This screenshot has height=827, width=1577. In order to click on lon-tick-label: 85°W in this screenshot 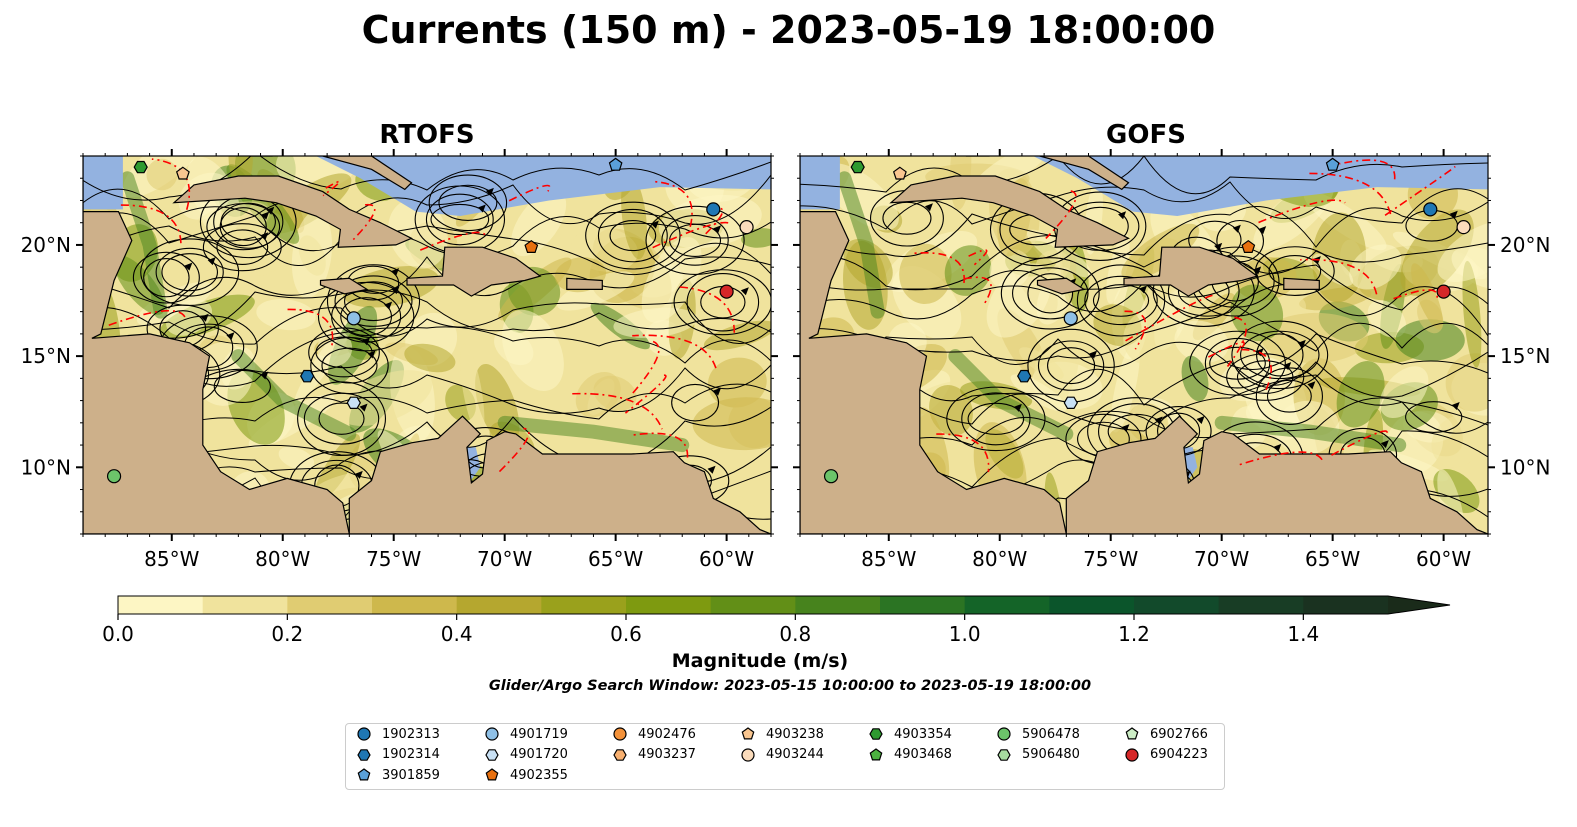, I will do `click(888, 559)`.